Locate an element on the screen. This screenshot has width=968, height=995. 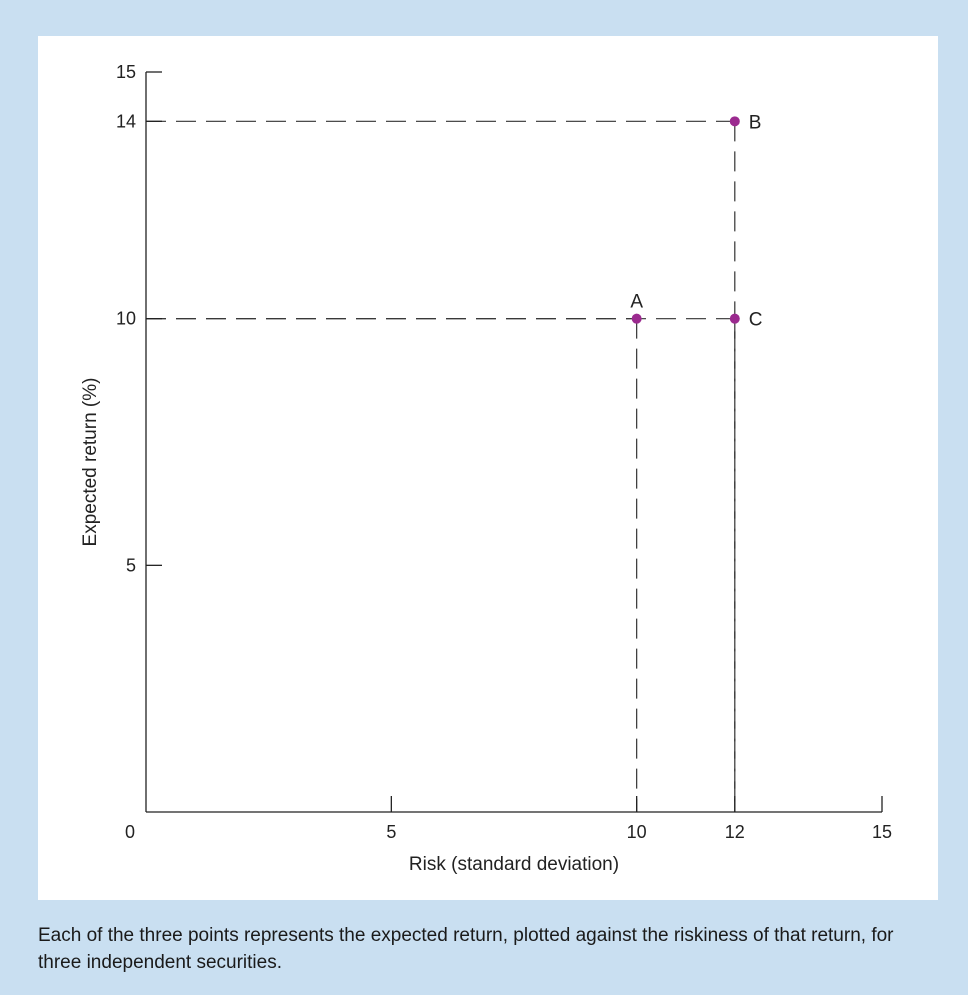
y-tick-label: 5 is located at coordinates (131, 565).